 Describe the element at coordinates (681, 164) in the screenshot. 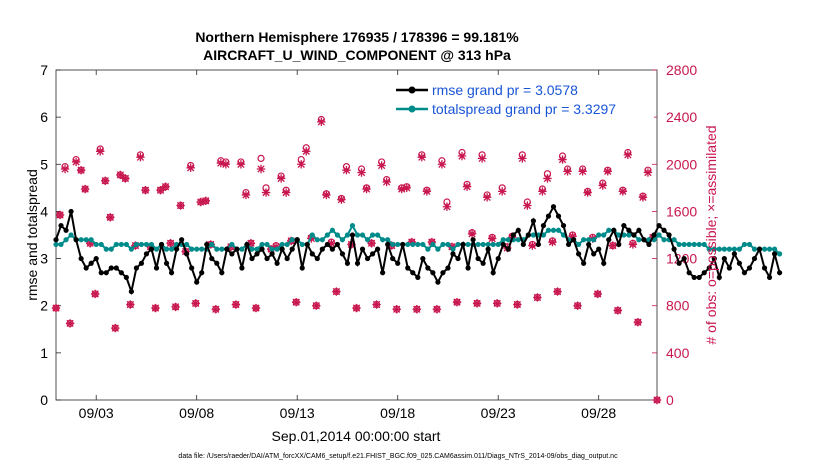

I see `y-right-tick-label: 2000` at that location.